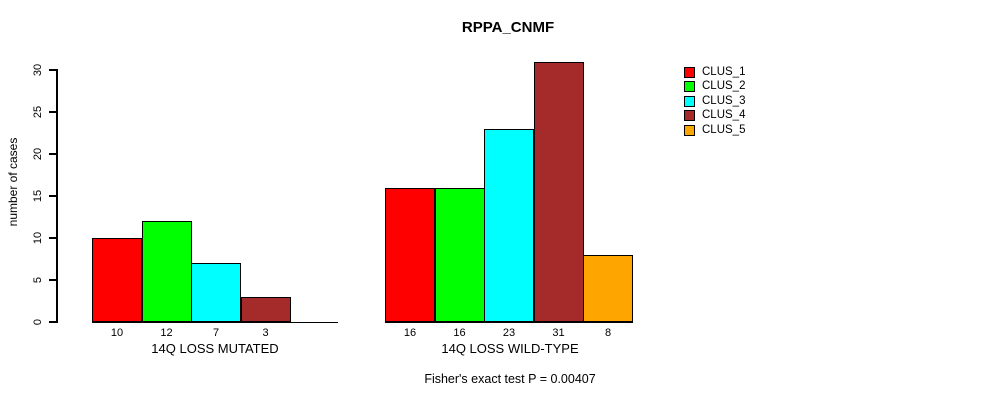 Image resolution: width=990 pixels, height=400 pixels. What do you see at coordinates (724, 115) in the screenshot?
I see `legend-label-clus_4: CLUS_4` at bounding box center [724, 115].